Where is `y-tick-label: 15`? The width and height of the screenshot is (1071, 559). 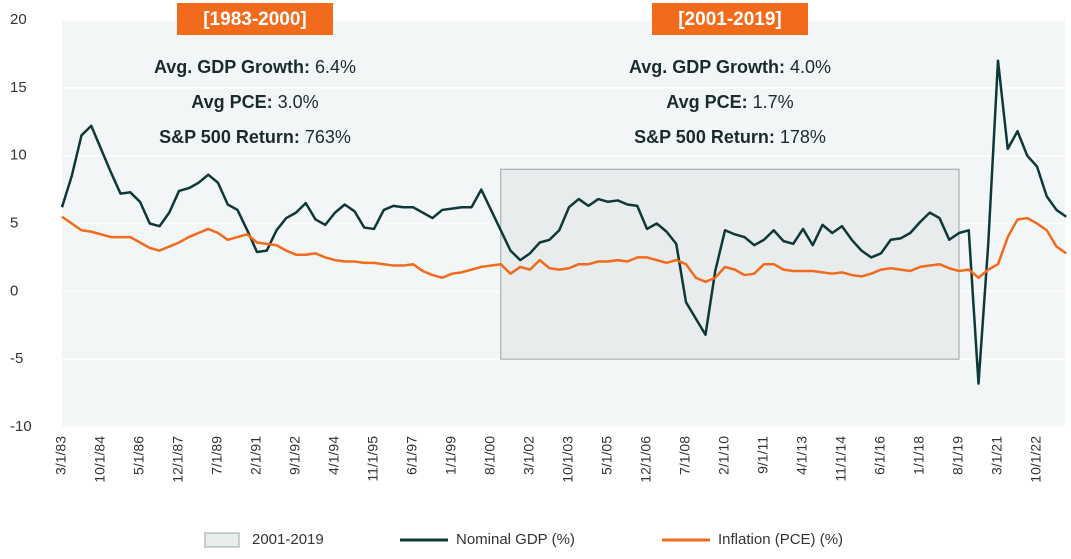
y-tick-label: 15 is located at coordinates (18, 87).